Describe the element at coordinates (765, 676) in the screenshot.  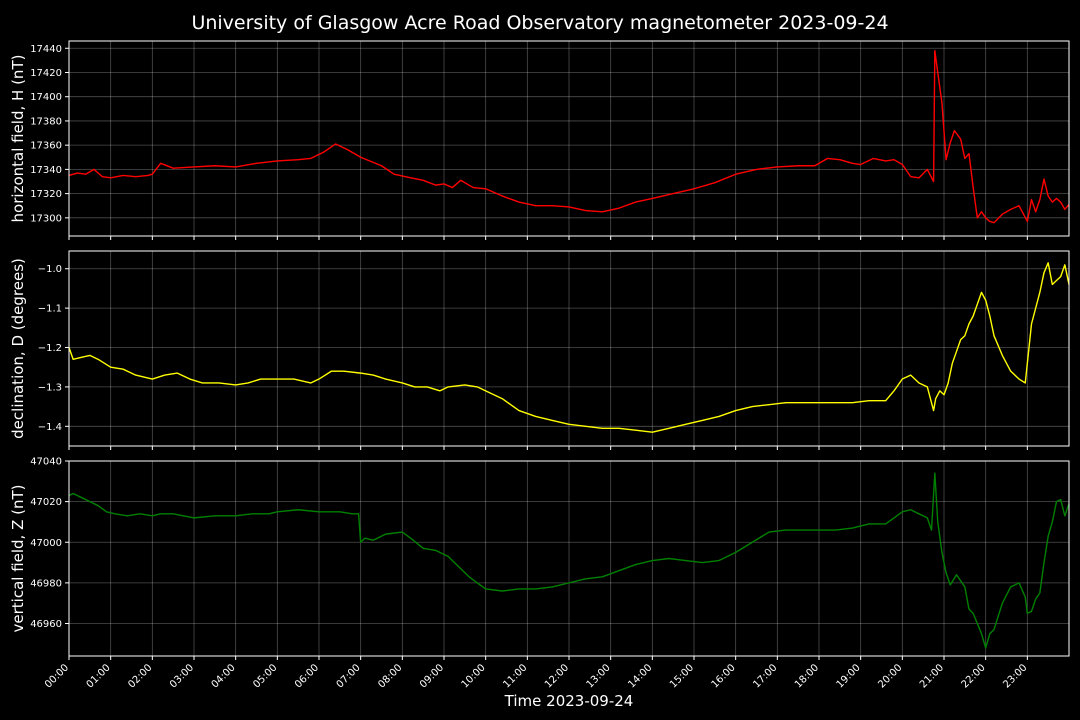
I see `x-tick-label: 17:00` at that location.